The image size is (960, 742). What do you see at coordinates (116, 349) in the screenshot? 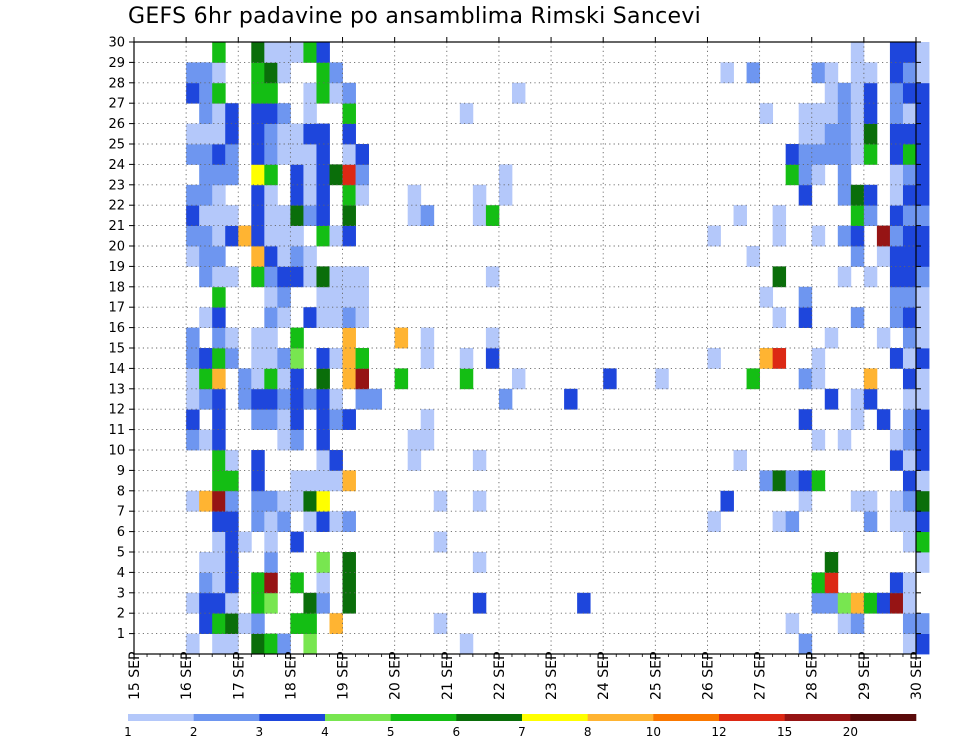
I see `y-tick-label: 15` at bounding box center [116, 349].